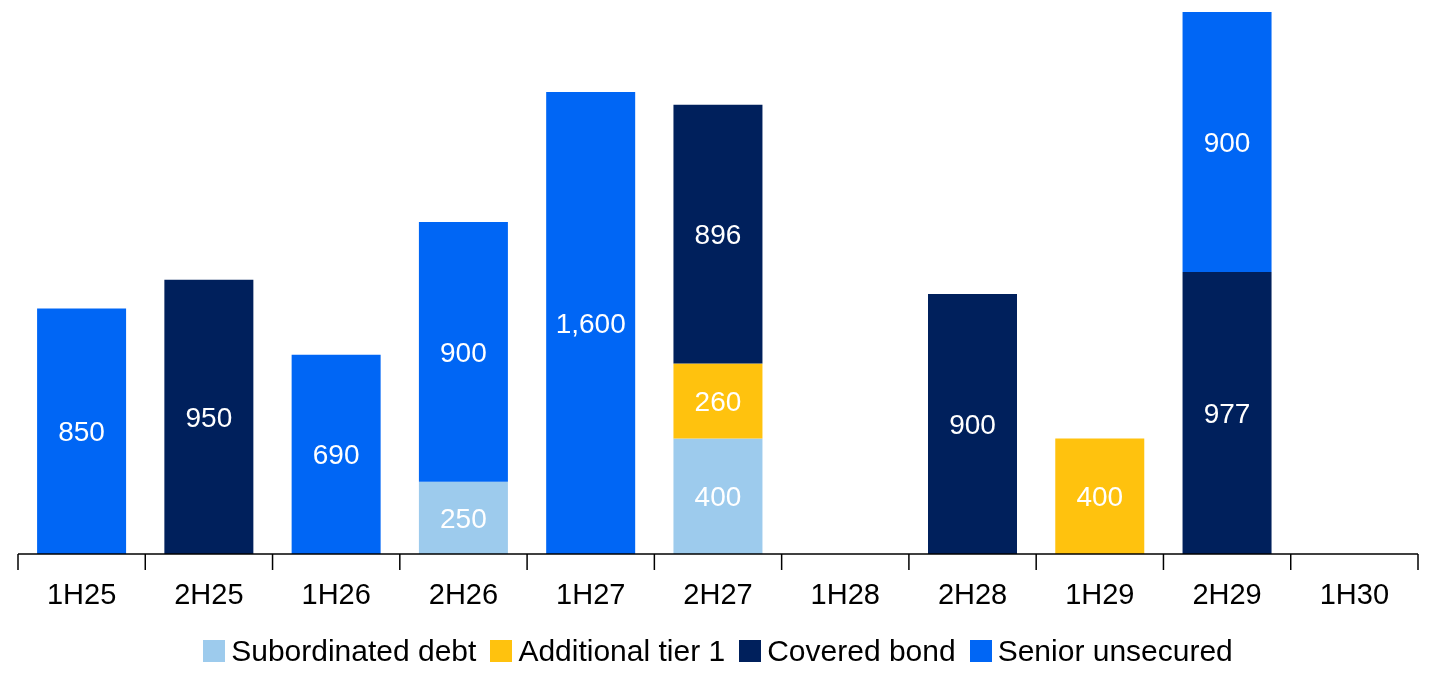 This screenshot has width=1436, height=676. I want to click on data-label: 260, so click(718, 401).